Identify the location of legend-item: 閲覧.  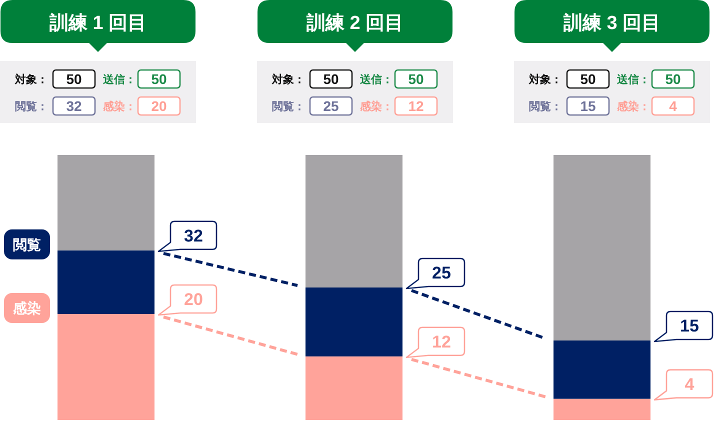
(27, 244).